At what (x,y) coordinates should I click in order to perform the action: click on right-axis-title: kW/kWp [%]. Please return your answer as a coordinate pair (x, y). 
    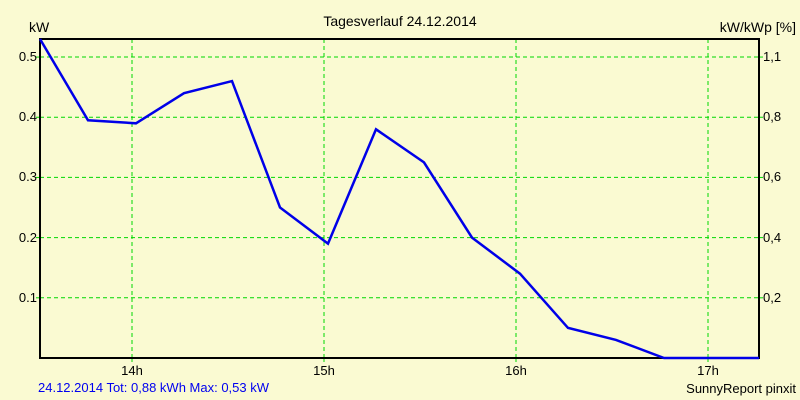
    Looking at the image, I should click on (757, 27).